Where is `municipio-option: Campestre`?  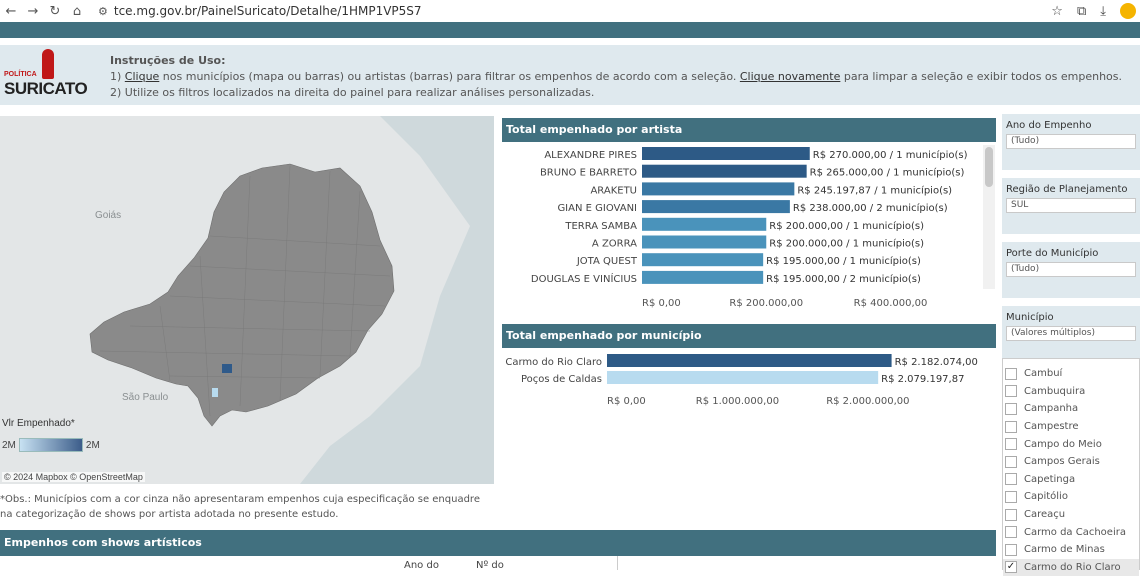
municipio-option: Campestre is located at coordinates (1071, 427).